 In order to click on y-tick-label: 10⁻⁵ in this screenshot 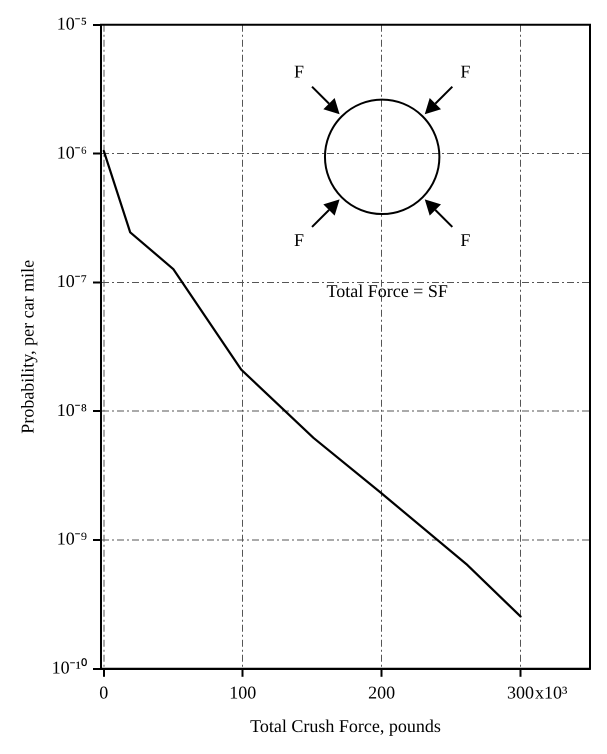, I will do `click(71, 24)`.